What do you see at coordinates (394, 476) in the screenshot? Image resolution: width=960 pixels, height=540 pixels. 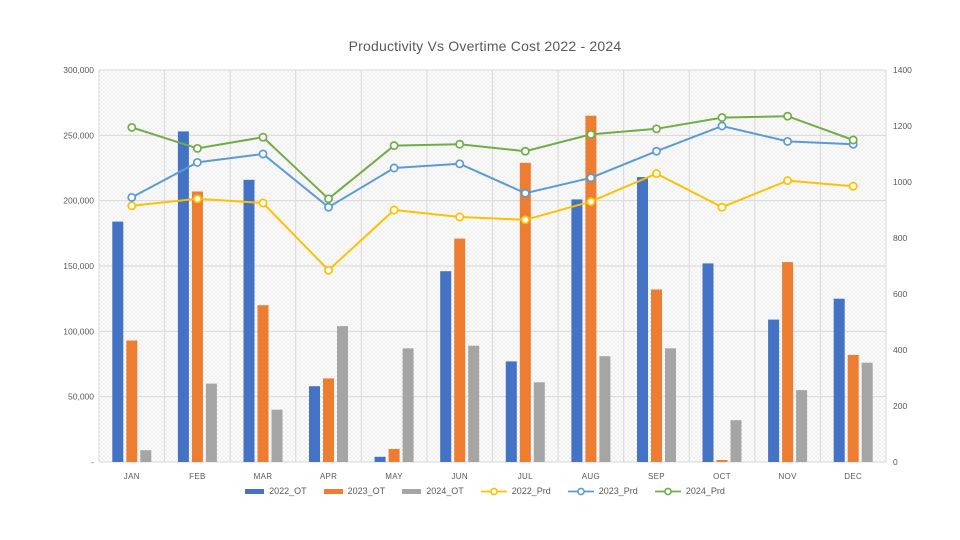 I see `x-axis-label-MAY: MAY` at bounding box center [394, 476].